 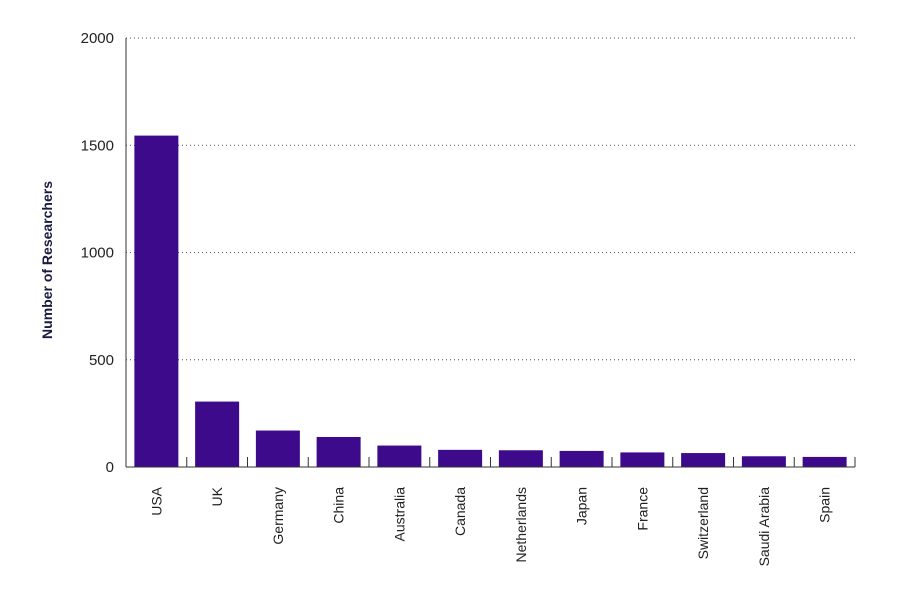 What do you see at coordinates (642, 509) in the screenshot?
I see `x-category-label: France` at bounding box center [642, 509].